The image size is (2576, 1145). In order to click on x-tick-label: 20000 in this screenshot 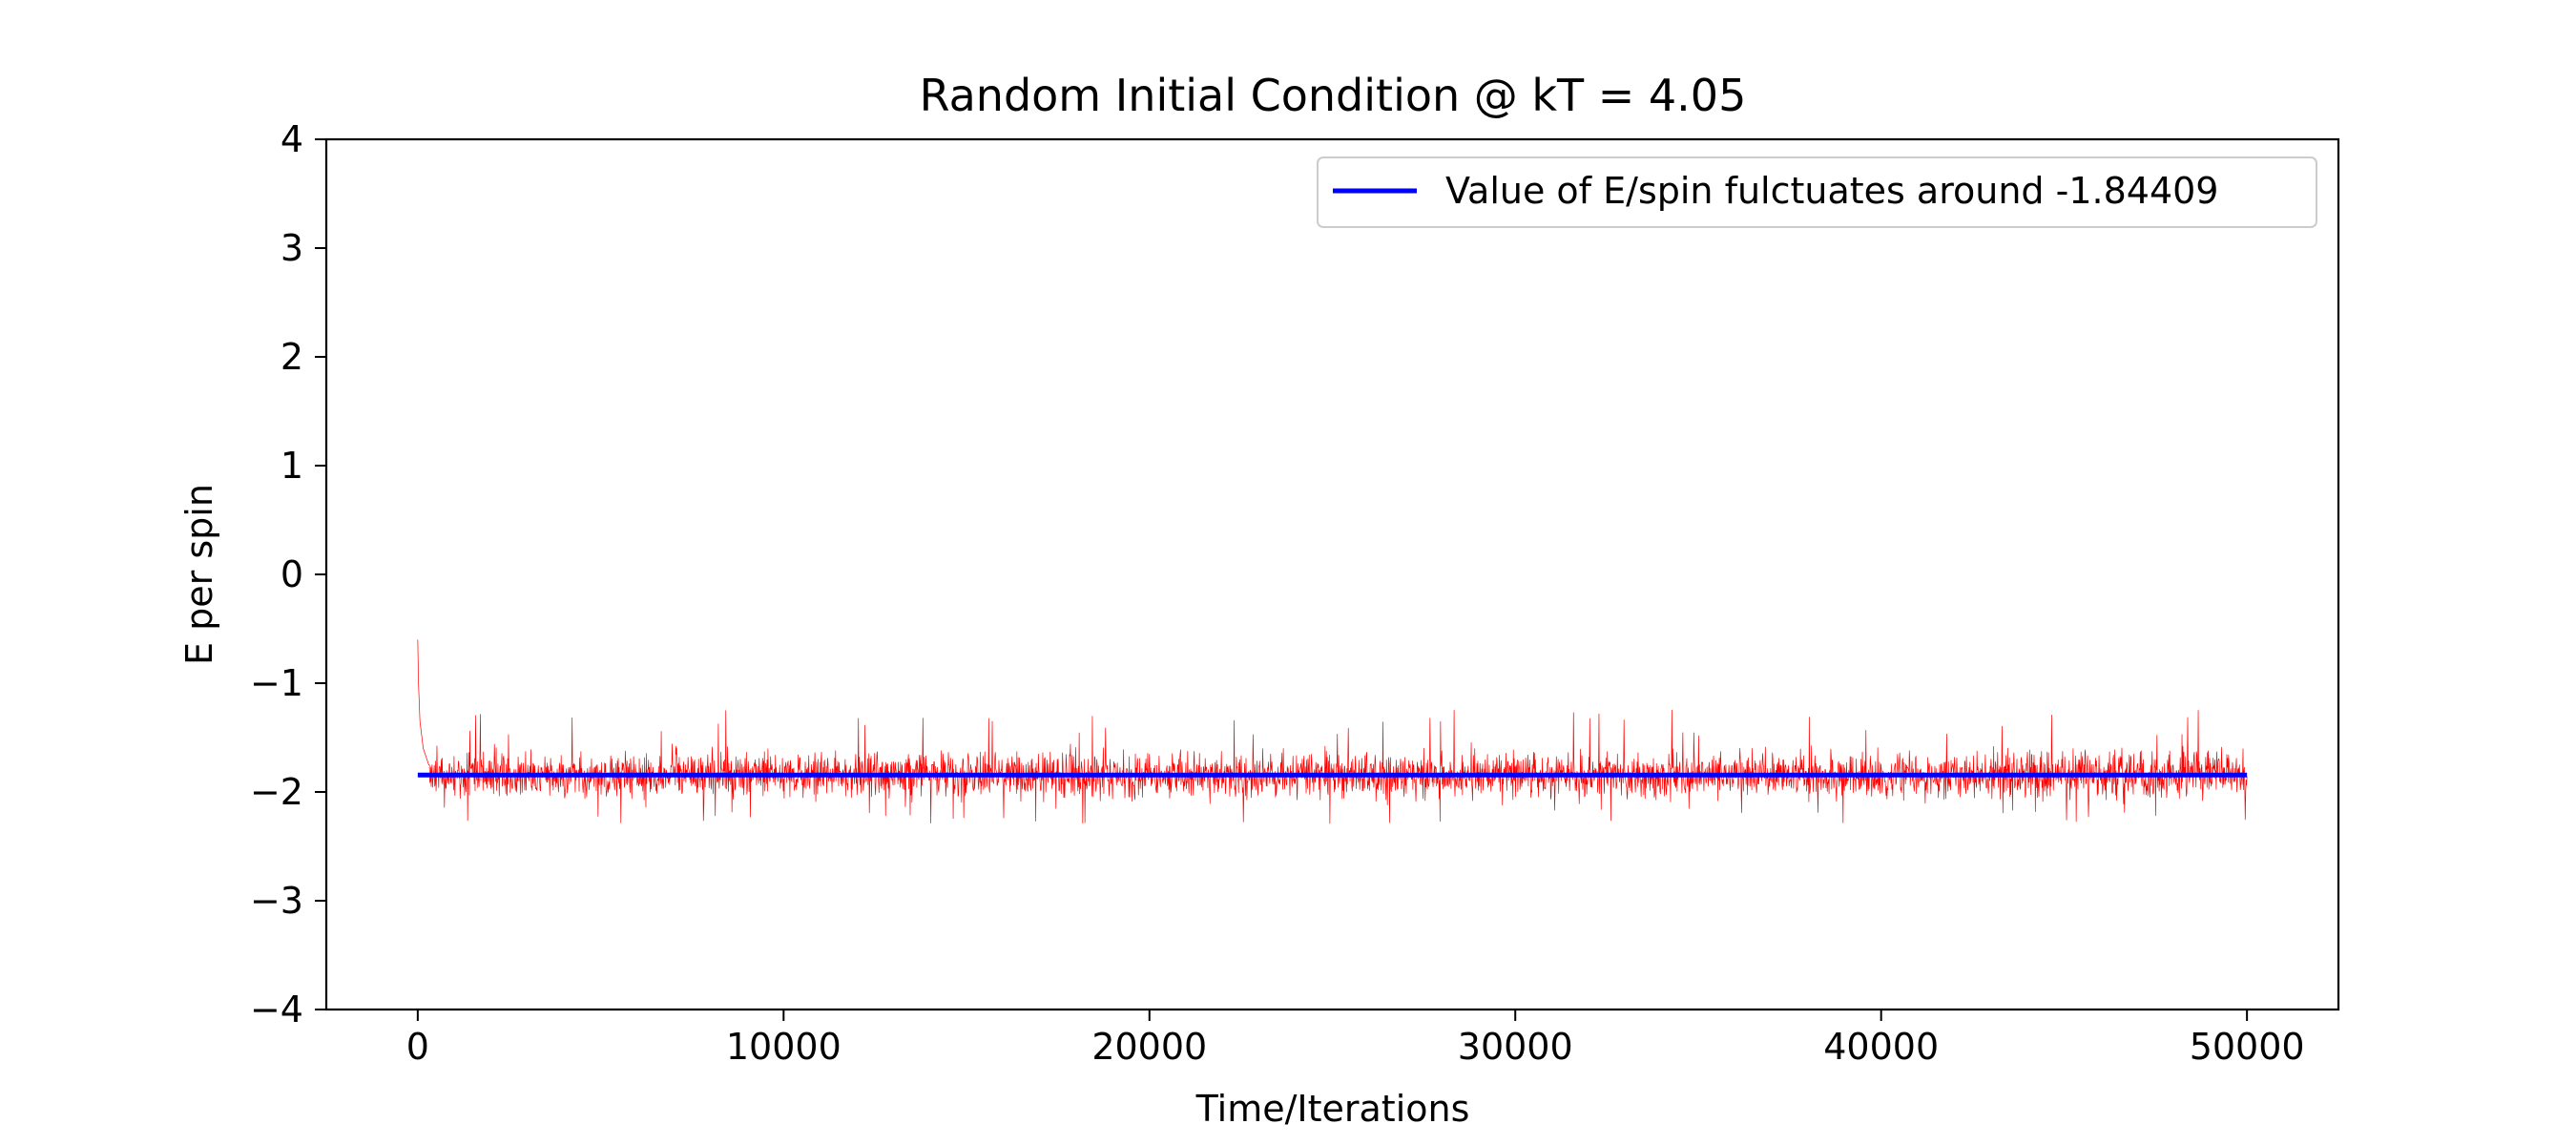, I will do `click(1149, 1047)`.